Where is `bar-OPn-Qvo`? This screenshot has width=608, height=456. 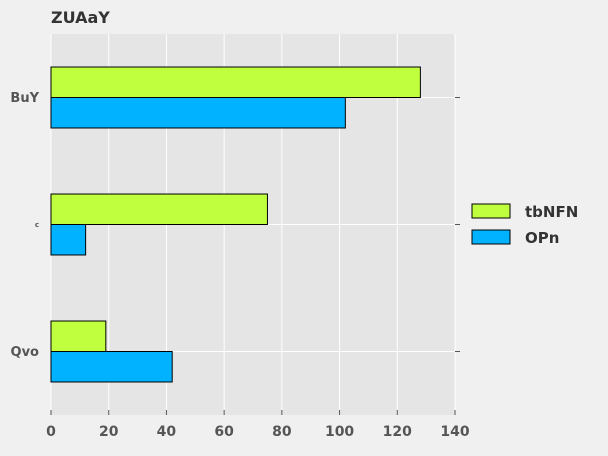
bar-OPn-Qvo is located at coordinates (111, 367).